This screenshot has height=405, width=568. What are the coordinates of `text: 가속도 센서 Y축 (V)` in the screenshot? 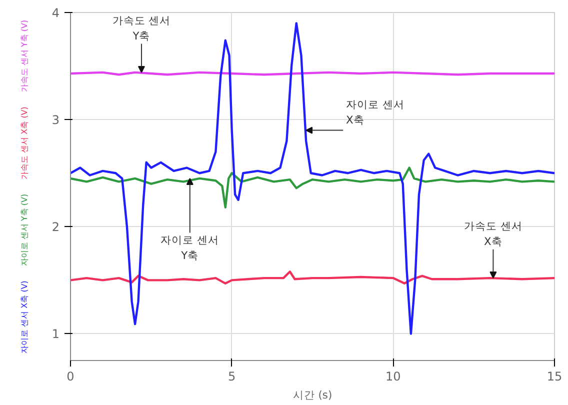 It's located at (24, 56).